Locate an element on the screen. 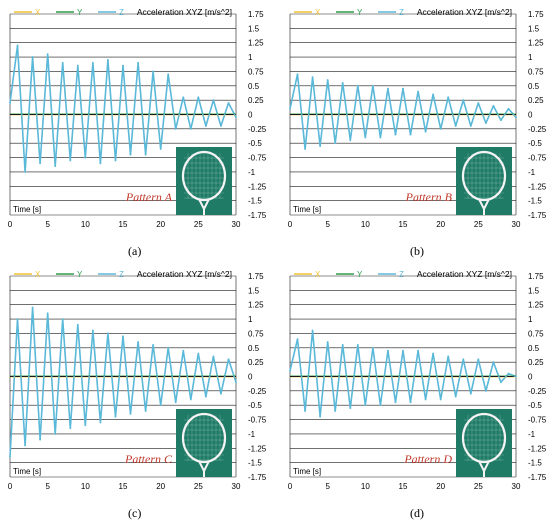 This screenshot has width=550, height=522. x-tick-label: 15 is located at coordinates (403, 486).